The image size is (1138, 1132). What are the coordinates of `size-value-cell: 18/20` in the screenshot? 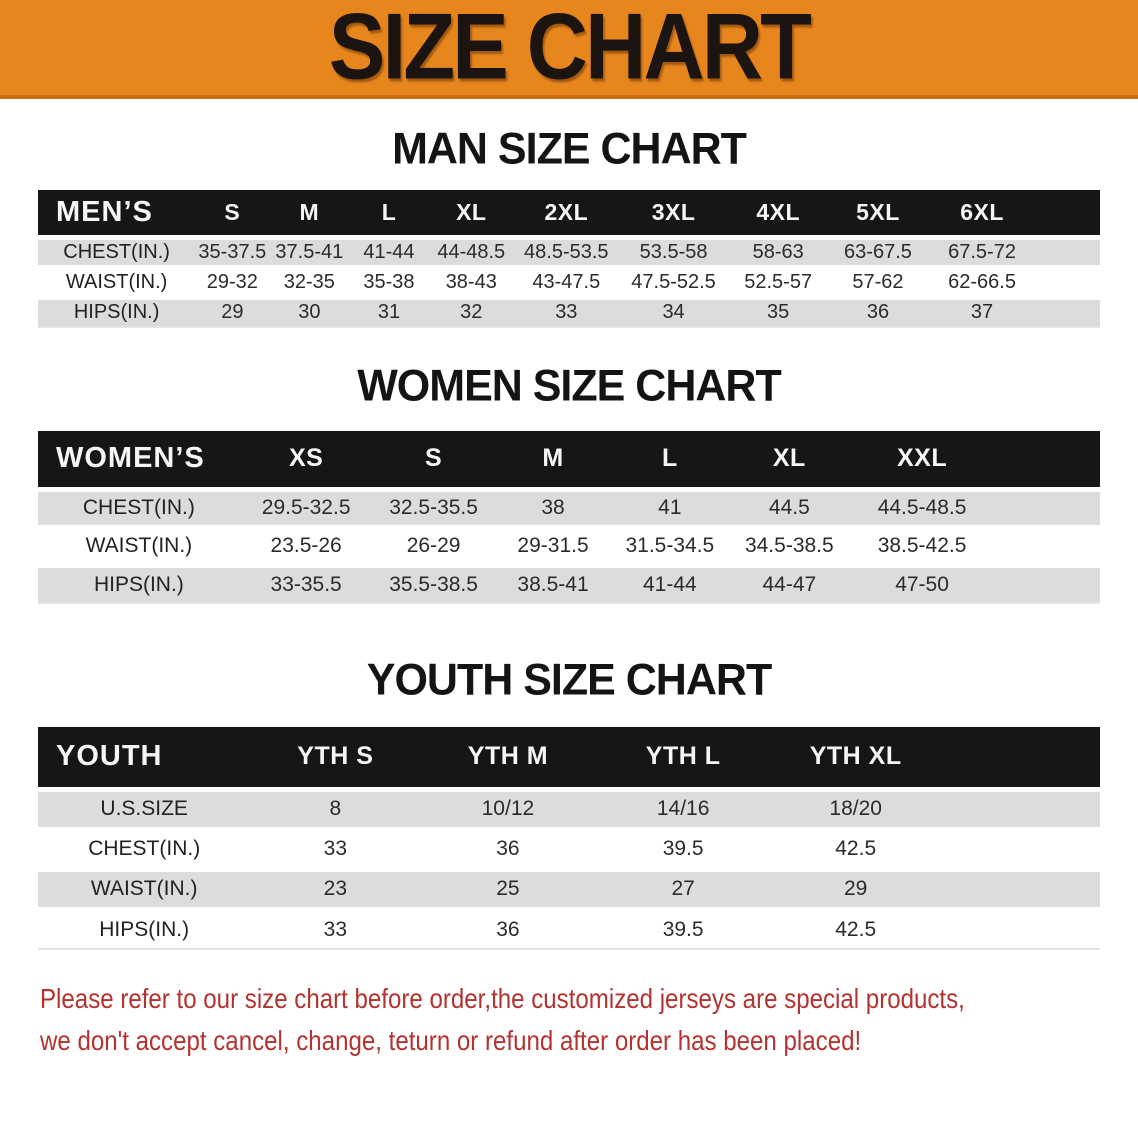 It's located at (855, 809).